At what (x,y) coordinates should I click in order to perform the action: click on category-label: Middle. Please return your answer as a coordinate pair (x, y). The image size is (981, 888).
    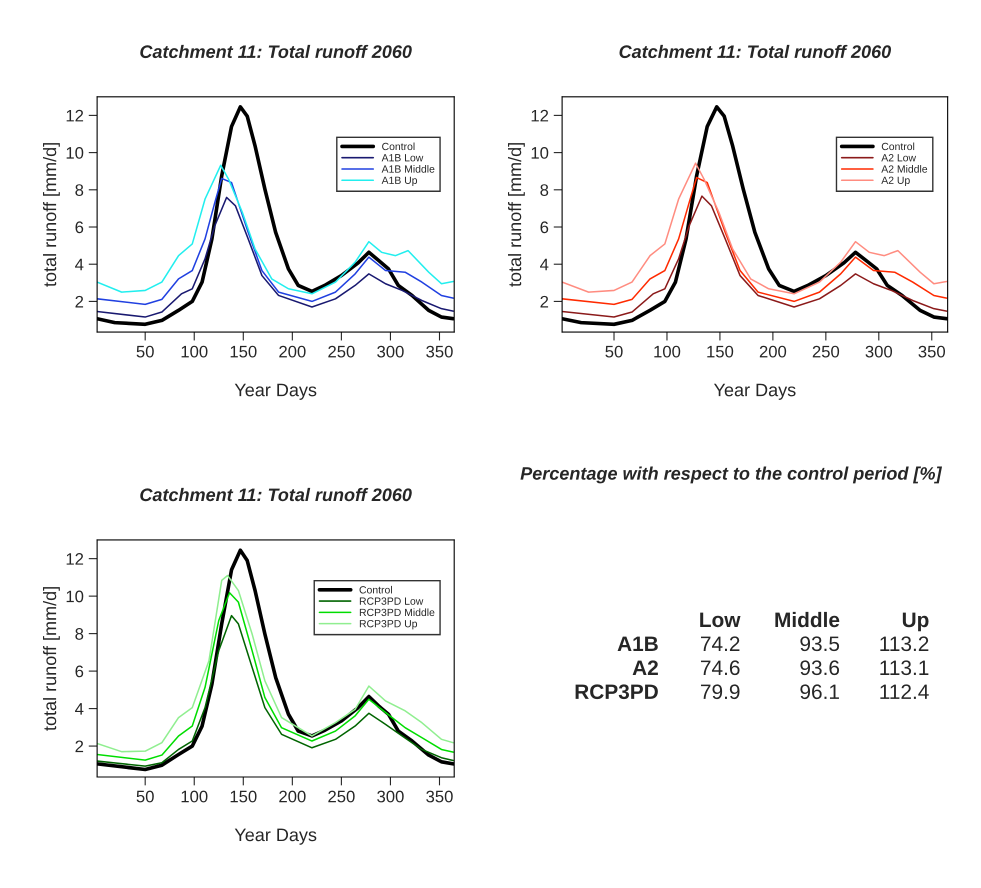
    Looking at the image, I should click on (807, 620).